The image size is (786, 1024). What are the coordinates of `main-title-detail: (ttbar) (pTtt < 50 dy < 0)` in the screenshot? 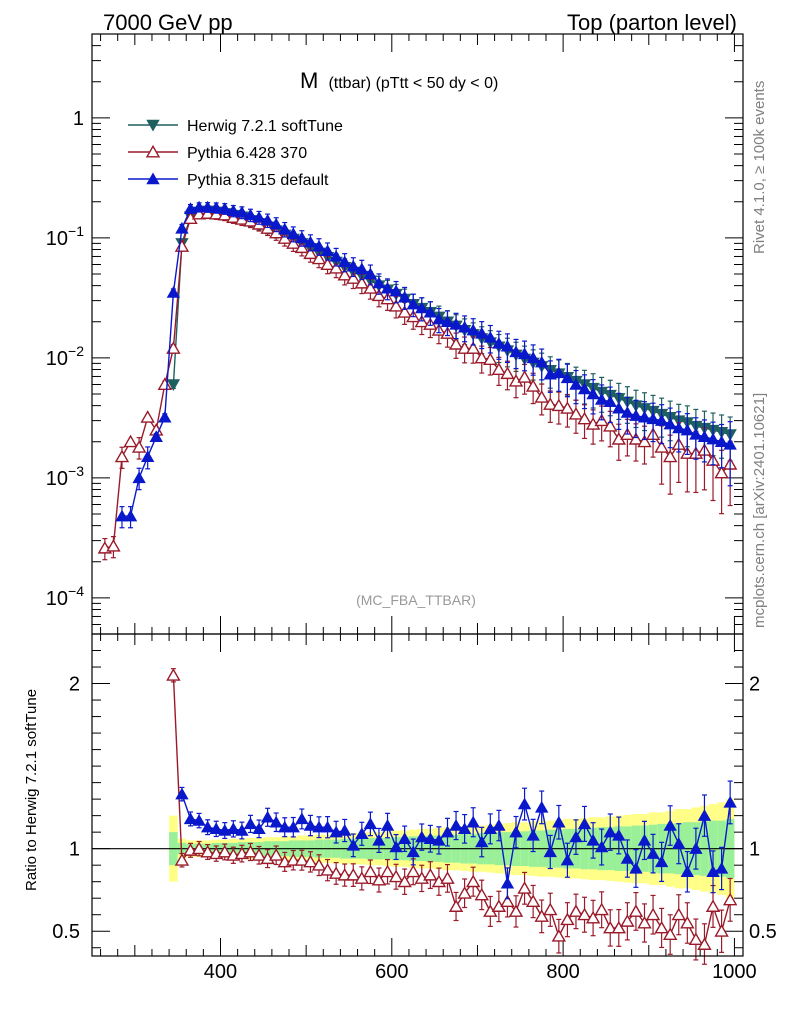 It's located at (413, 83).